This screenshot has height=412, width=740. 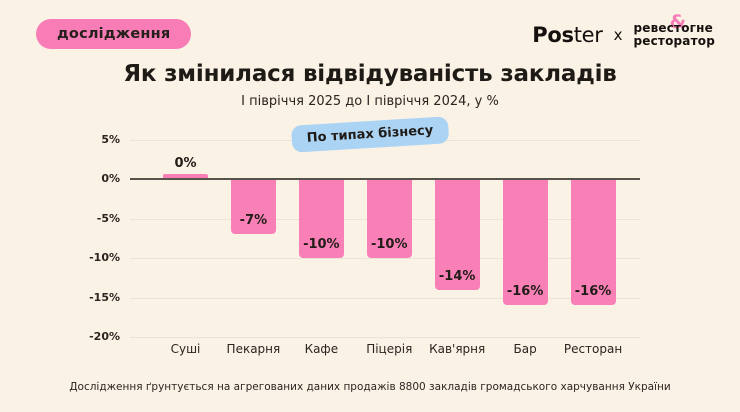 What do you see at coordinates (588, 34) in the screenshot?
I see `poster-logo-light: ter` at bounding box center [588, 34].